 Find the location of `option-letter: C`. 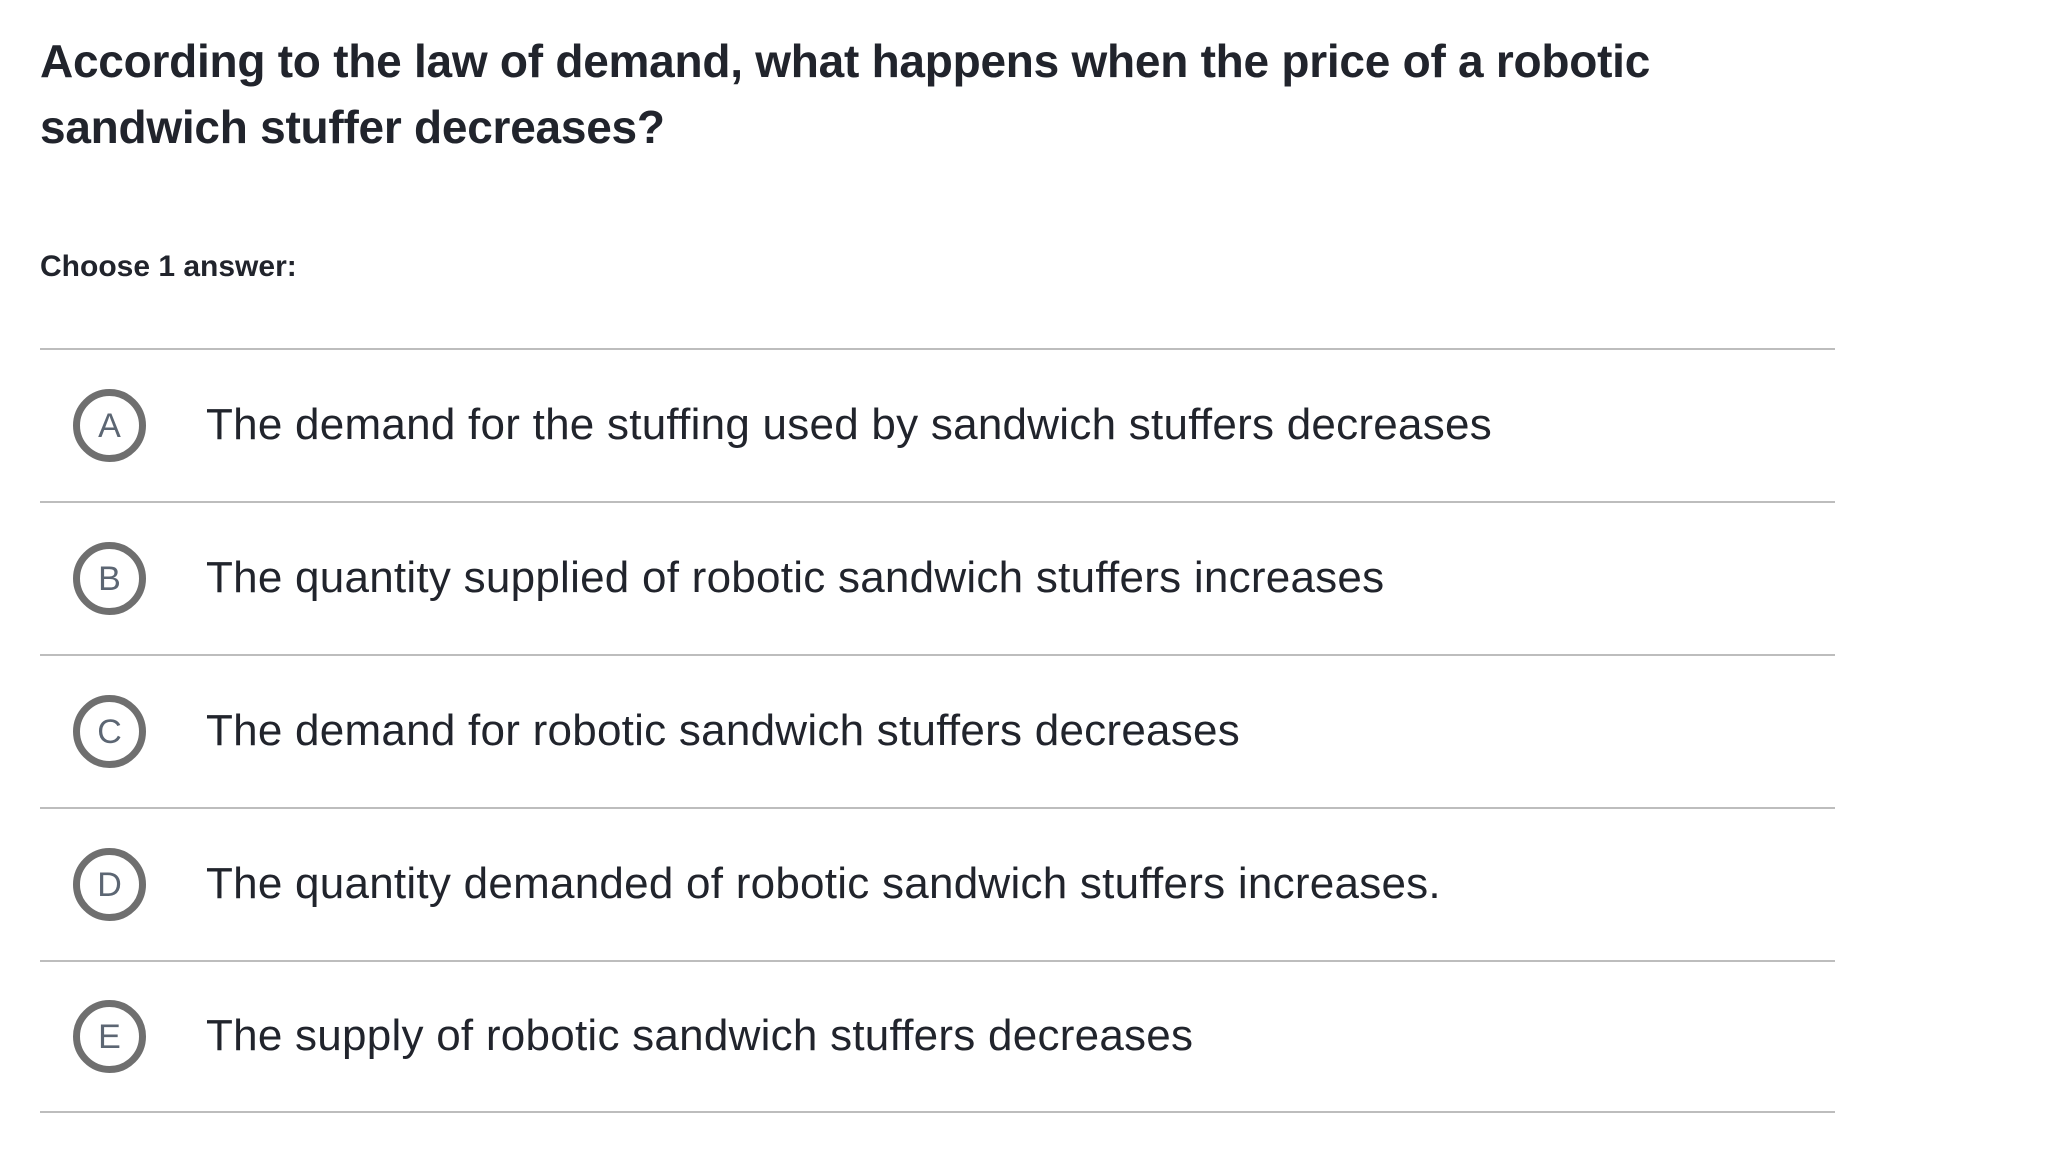

option-letter: C is located at coordinates (109, 731).